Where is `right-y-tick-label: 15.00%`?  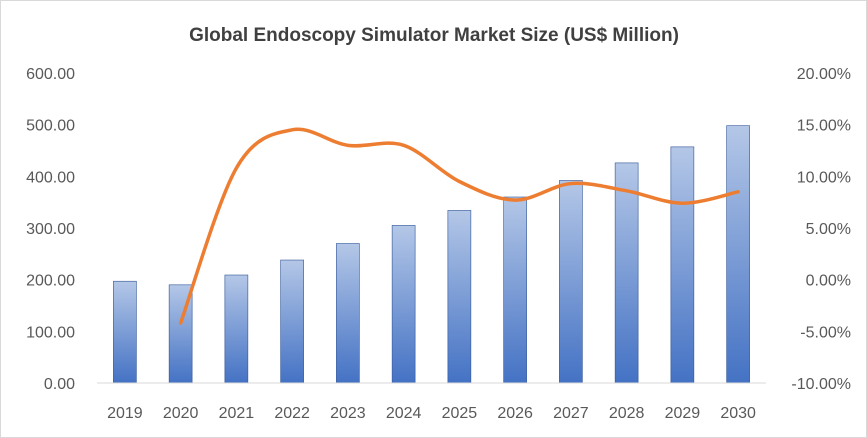
right-y-tick-label: 15.00% is located at coordinates (824, 126).